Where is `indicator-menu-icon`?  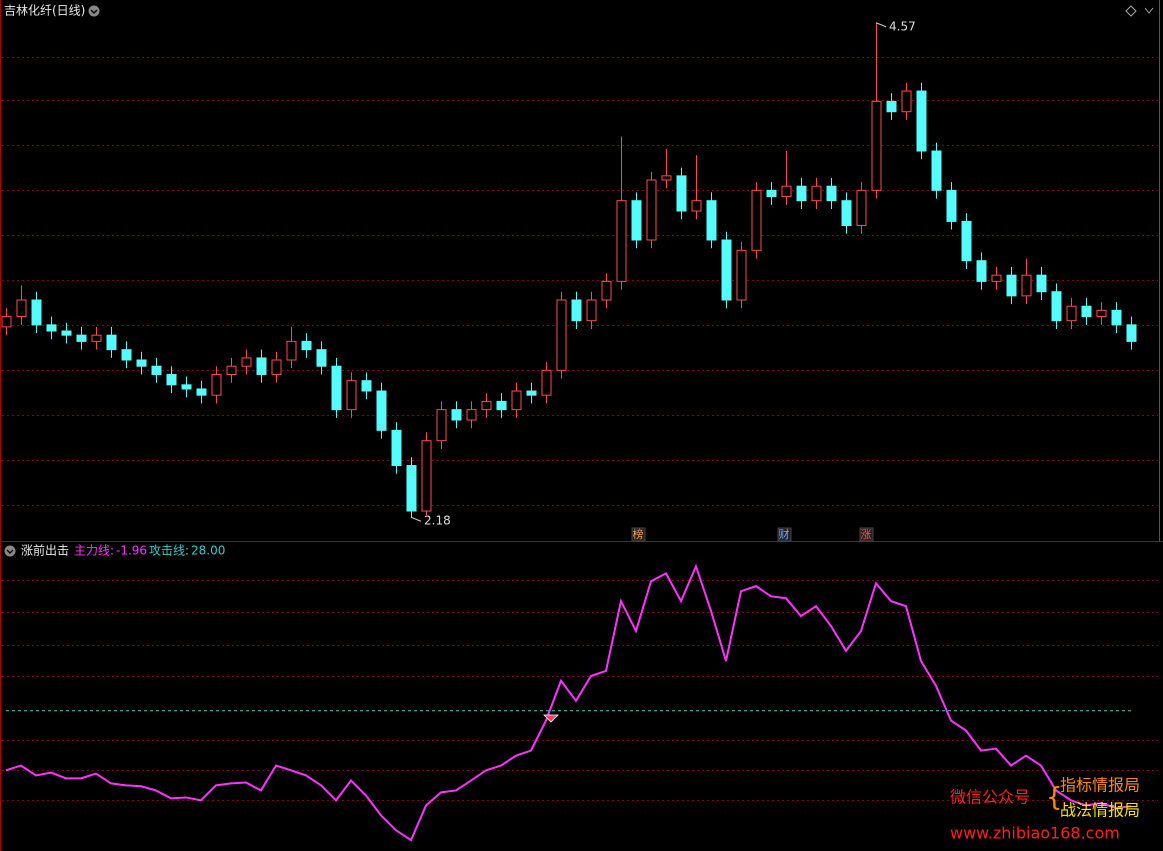
indicator-menu-icon is located at coordinates (10, 551).